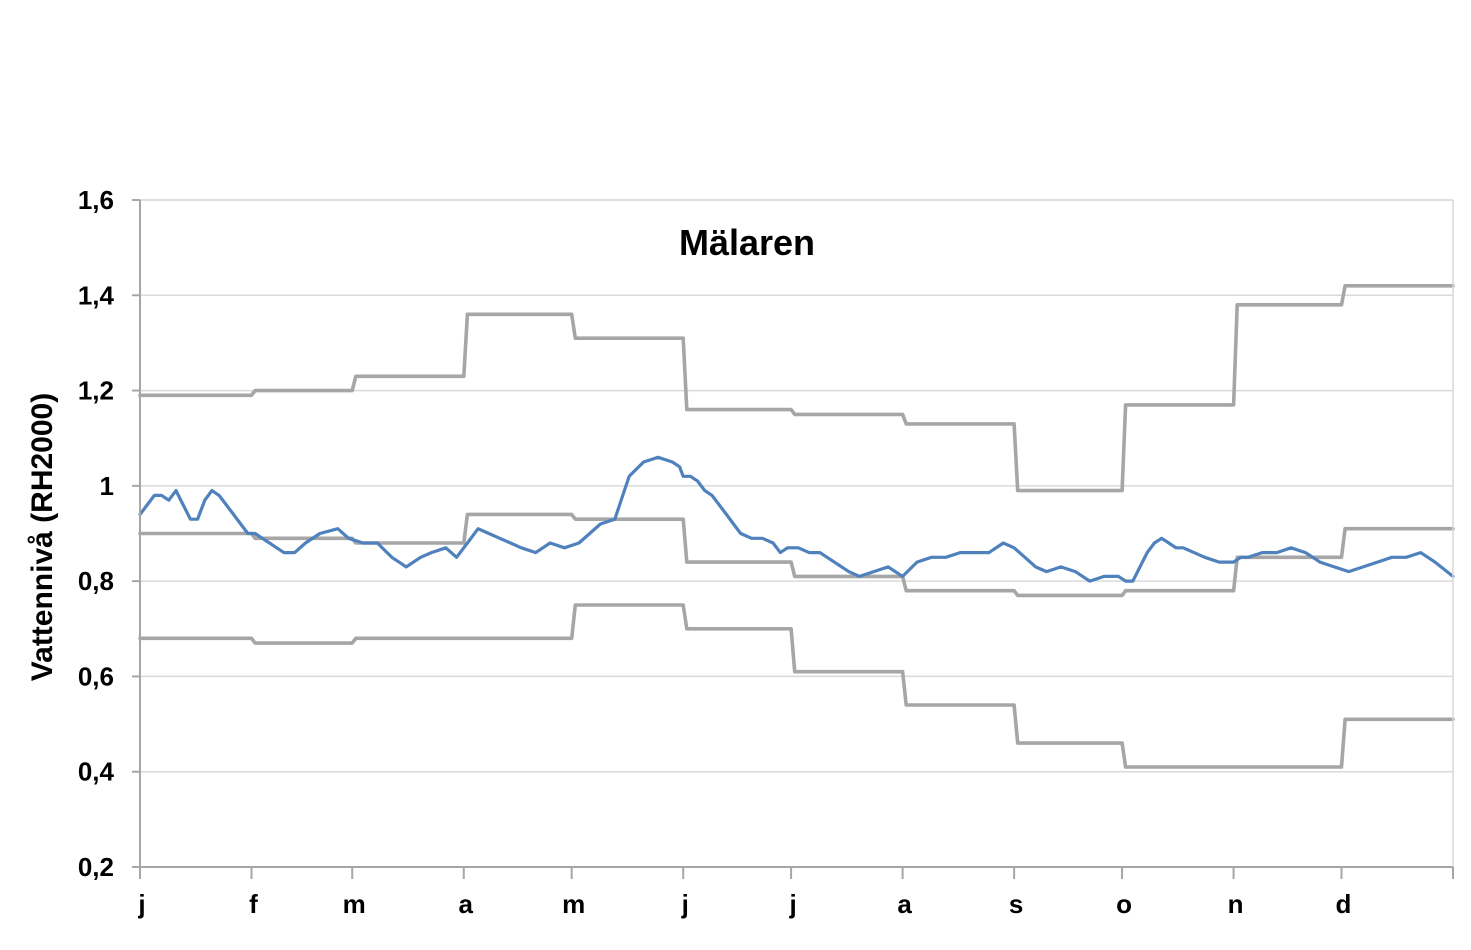  Describe the element at coordinates (42, 537) in the screenshot. I see `y-axis-label: Vattennivå (RH2000)` at that location.